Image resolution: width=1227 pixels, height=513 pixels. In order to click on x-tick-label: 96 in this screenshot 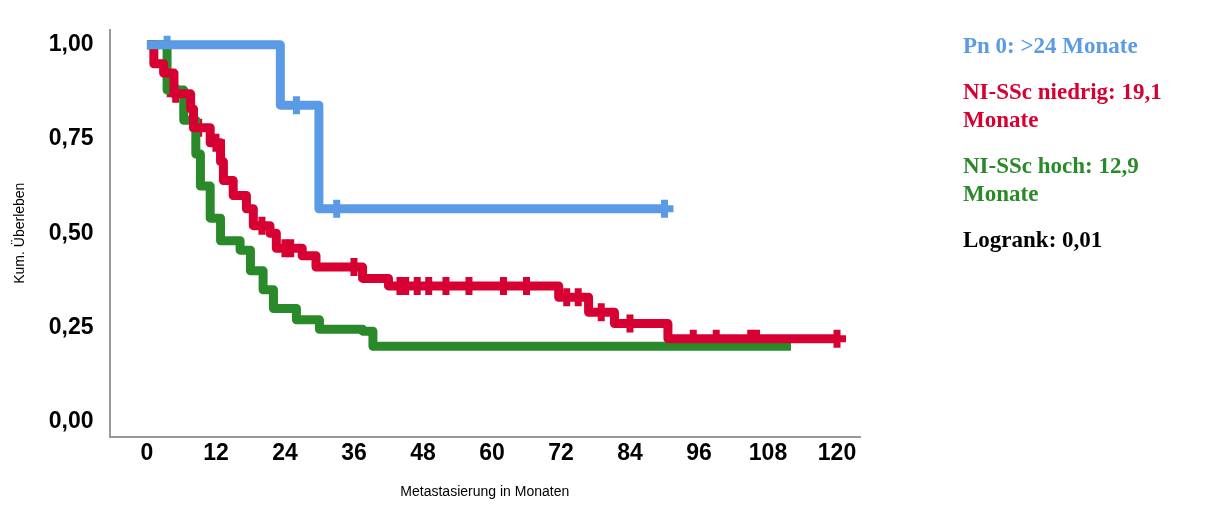, I will do `click(699, 451)`.